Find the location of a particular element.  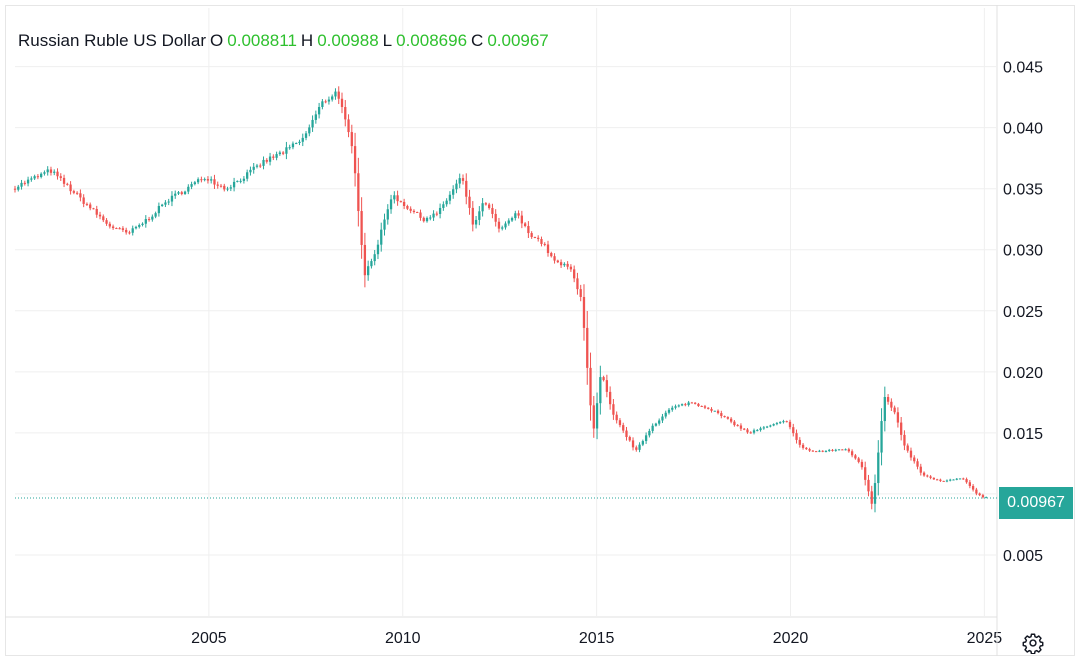

x-tick-label: 2025 is located at coordinates (985, 638).